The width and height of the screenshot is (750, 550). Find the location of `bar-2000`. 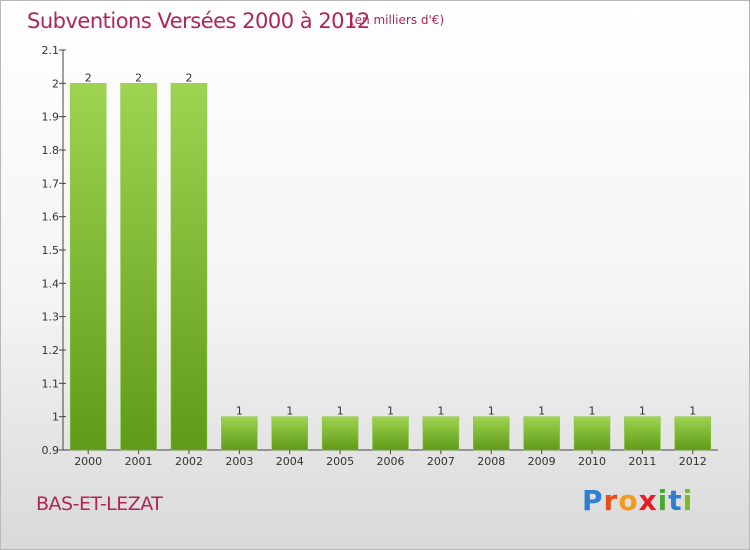

bar-2000 is located at coordinates (88, 267).